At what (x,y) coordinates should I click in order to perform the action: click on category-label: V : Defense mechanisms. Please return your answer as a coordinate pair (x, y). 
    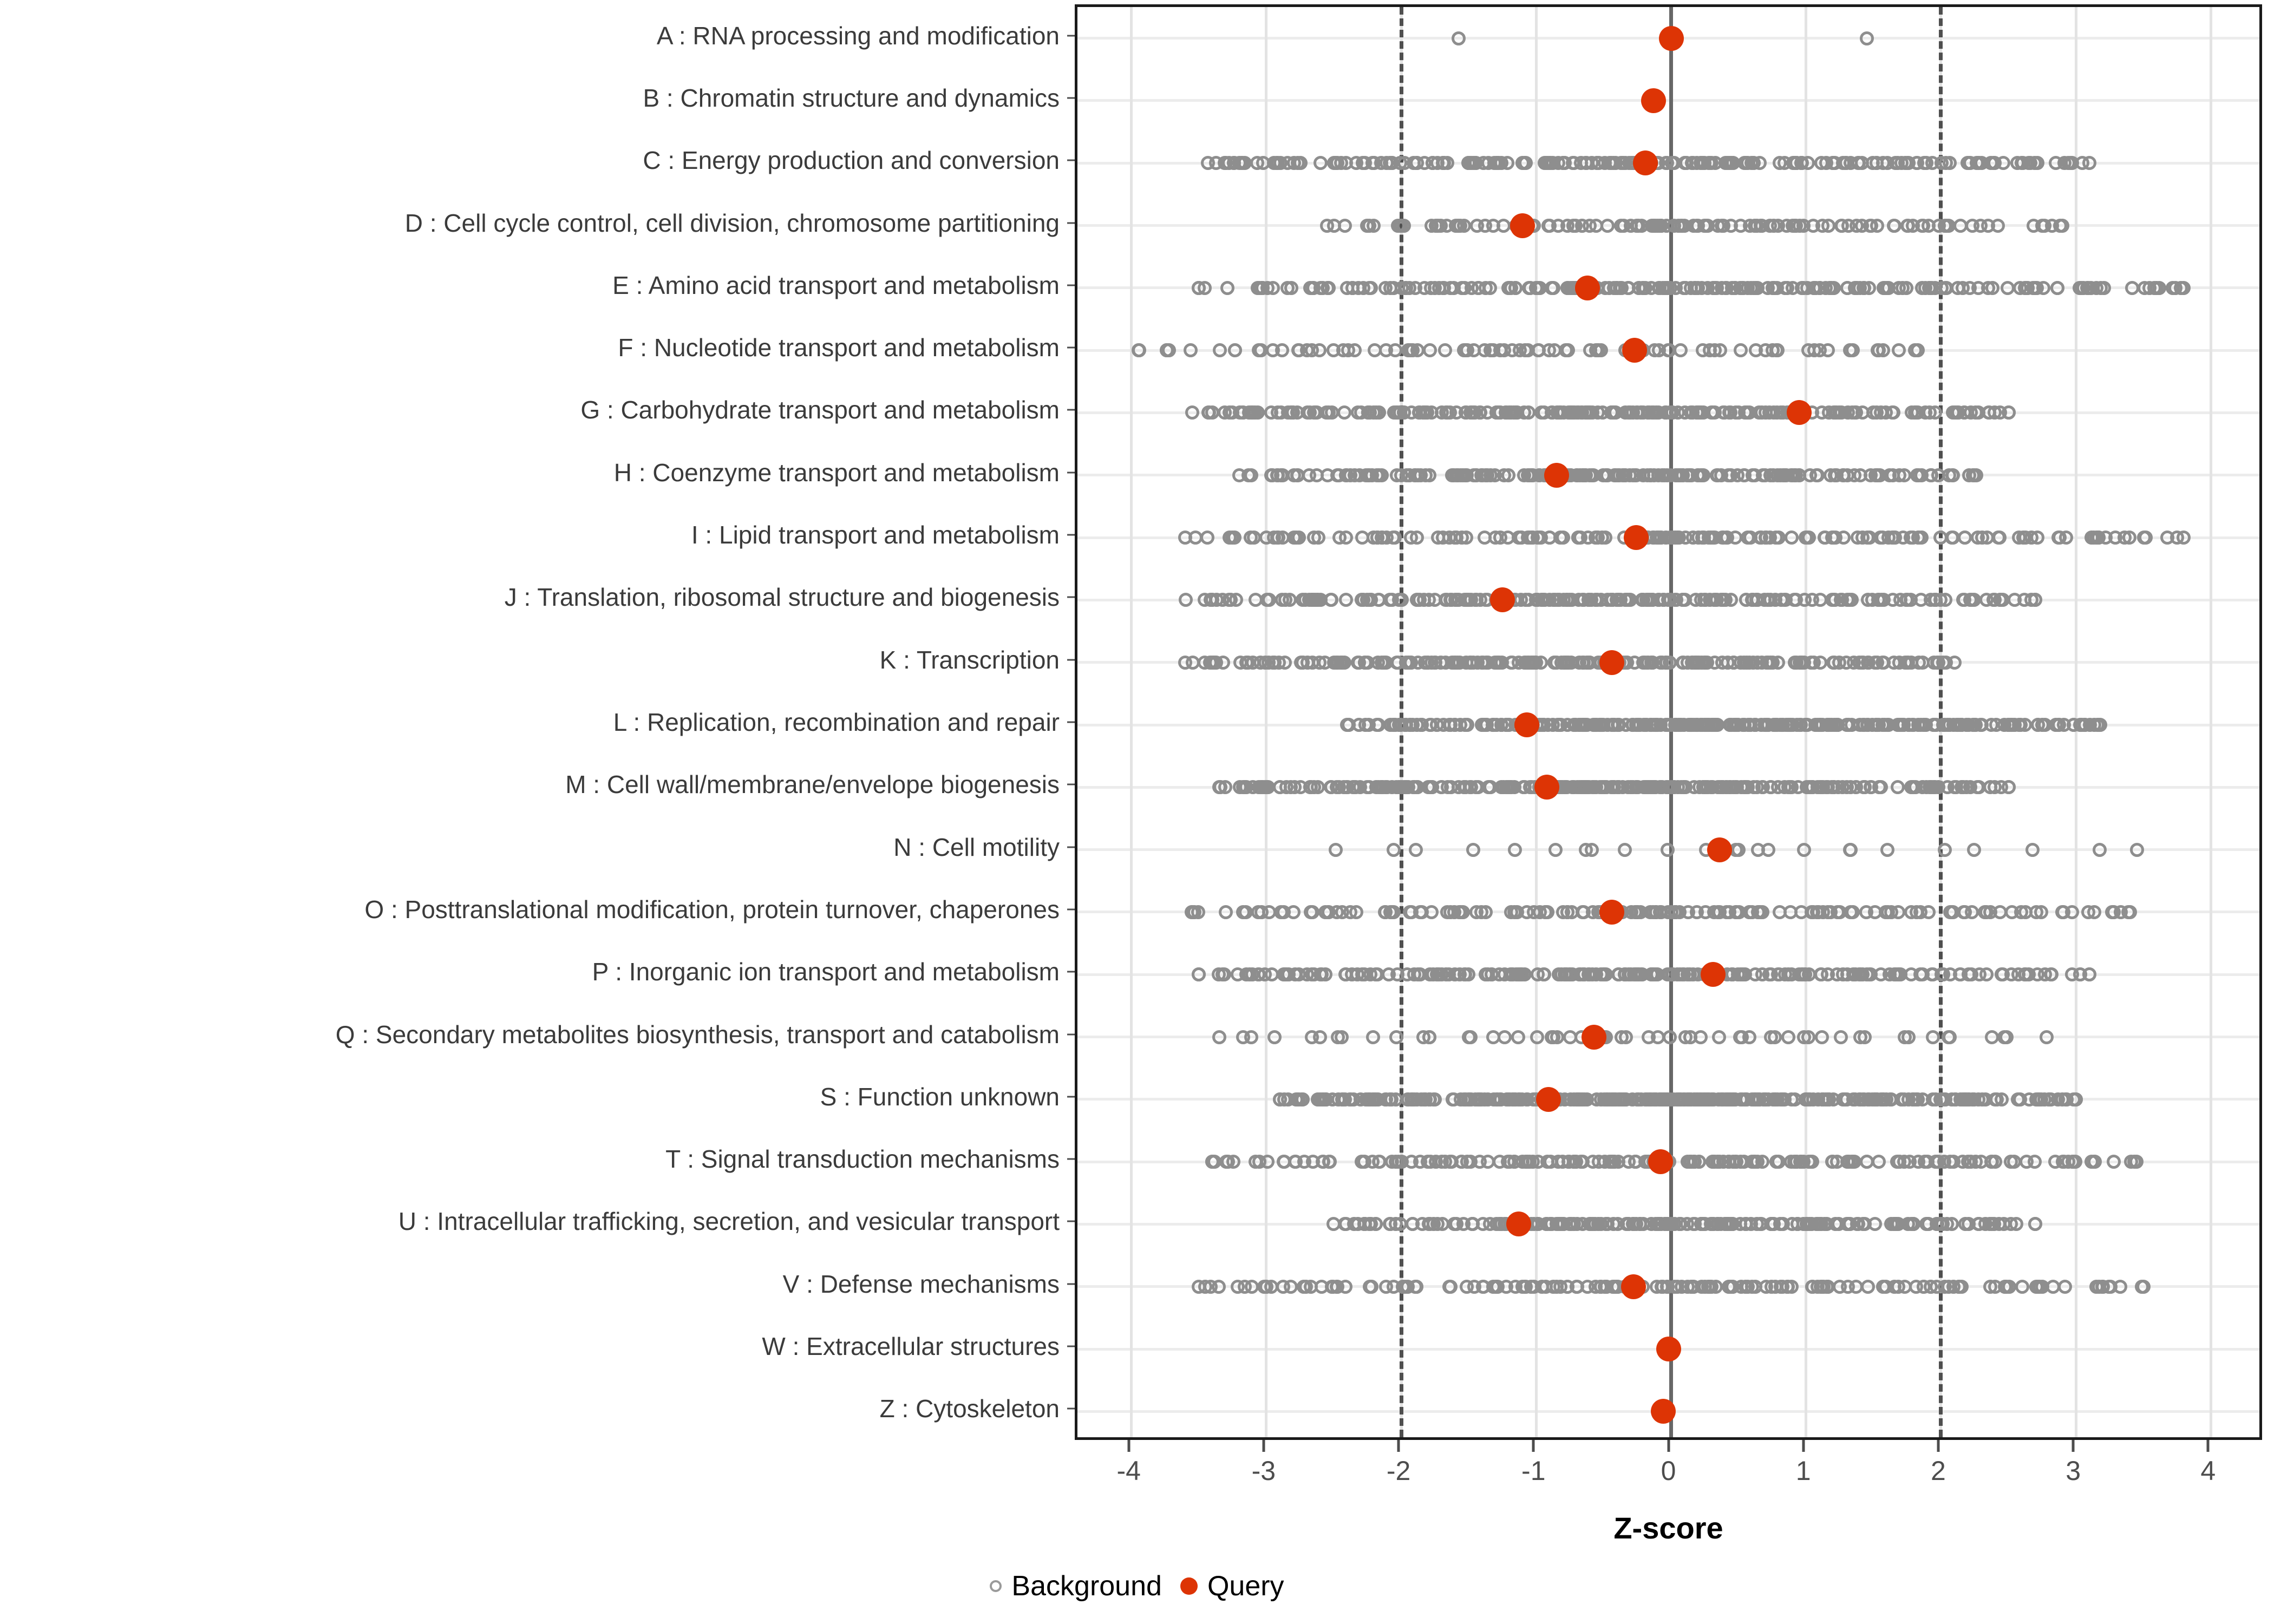
    Looking at the image, I should click on (921, 1283).